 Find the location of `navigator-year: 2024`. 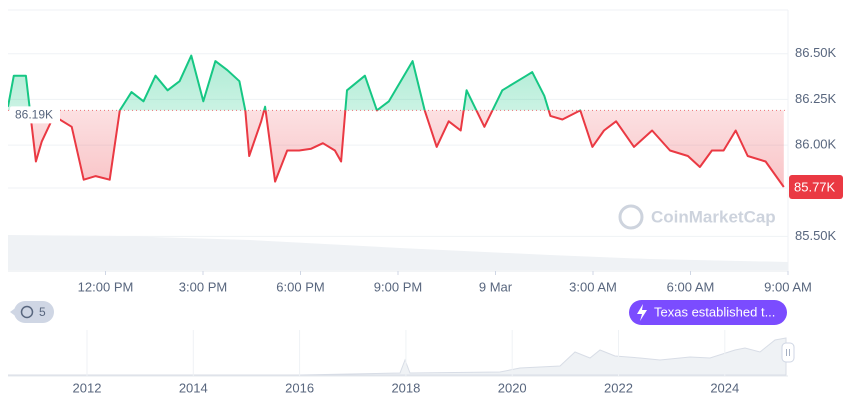

navigator-year: 2024 is located at coordinates (724, 387).